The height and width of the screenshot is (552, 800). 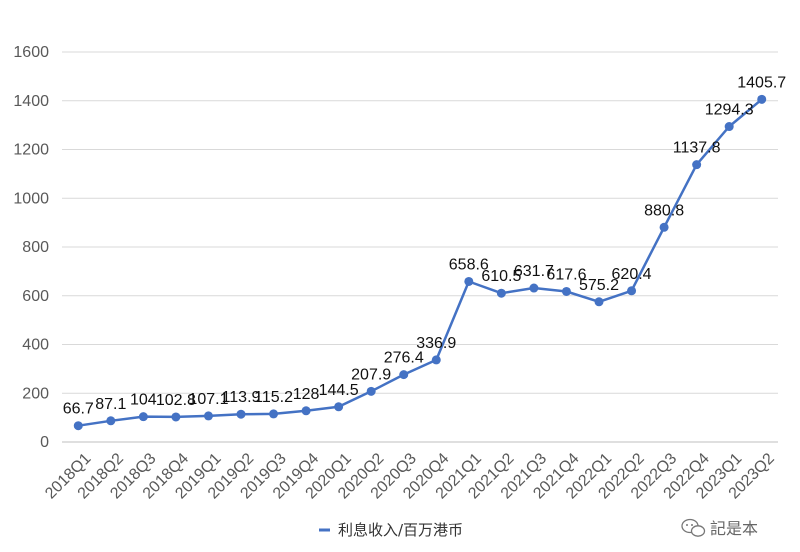 I want to click on data-label: 144.5, so click(x=339, y=390).